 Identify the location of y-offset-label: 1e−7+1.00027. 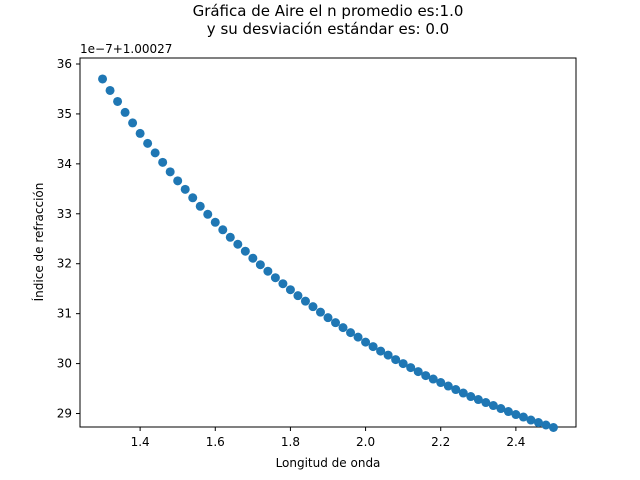
(126, 49).